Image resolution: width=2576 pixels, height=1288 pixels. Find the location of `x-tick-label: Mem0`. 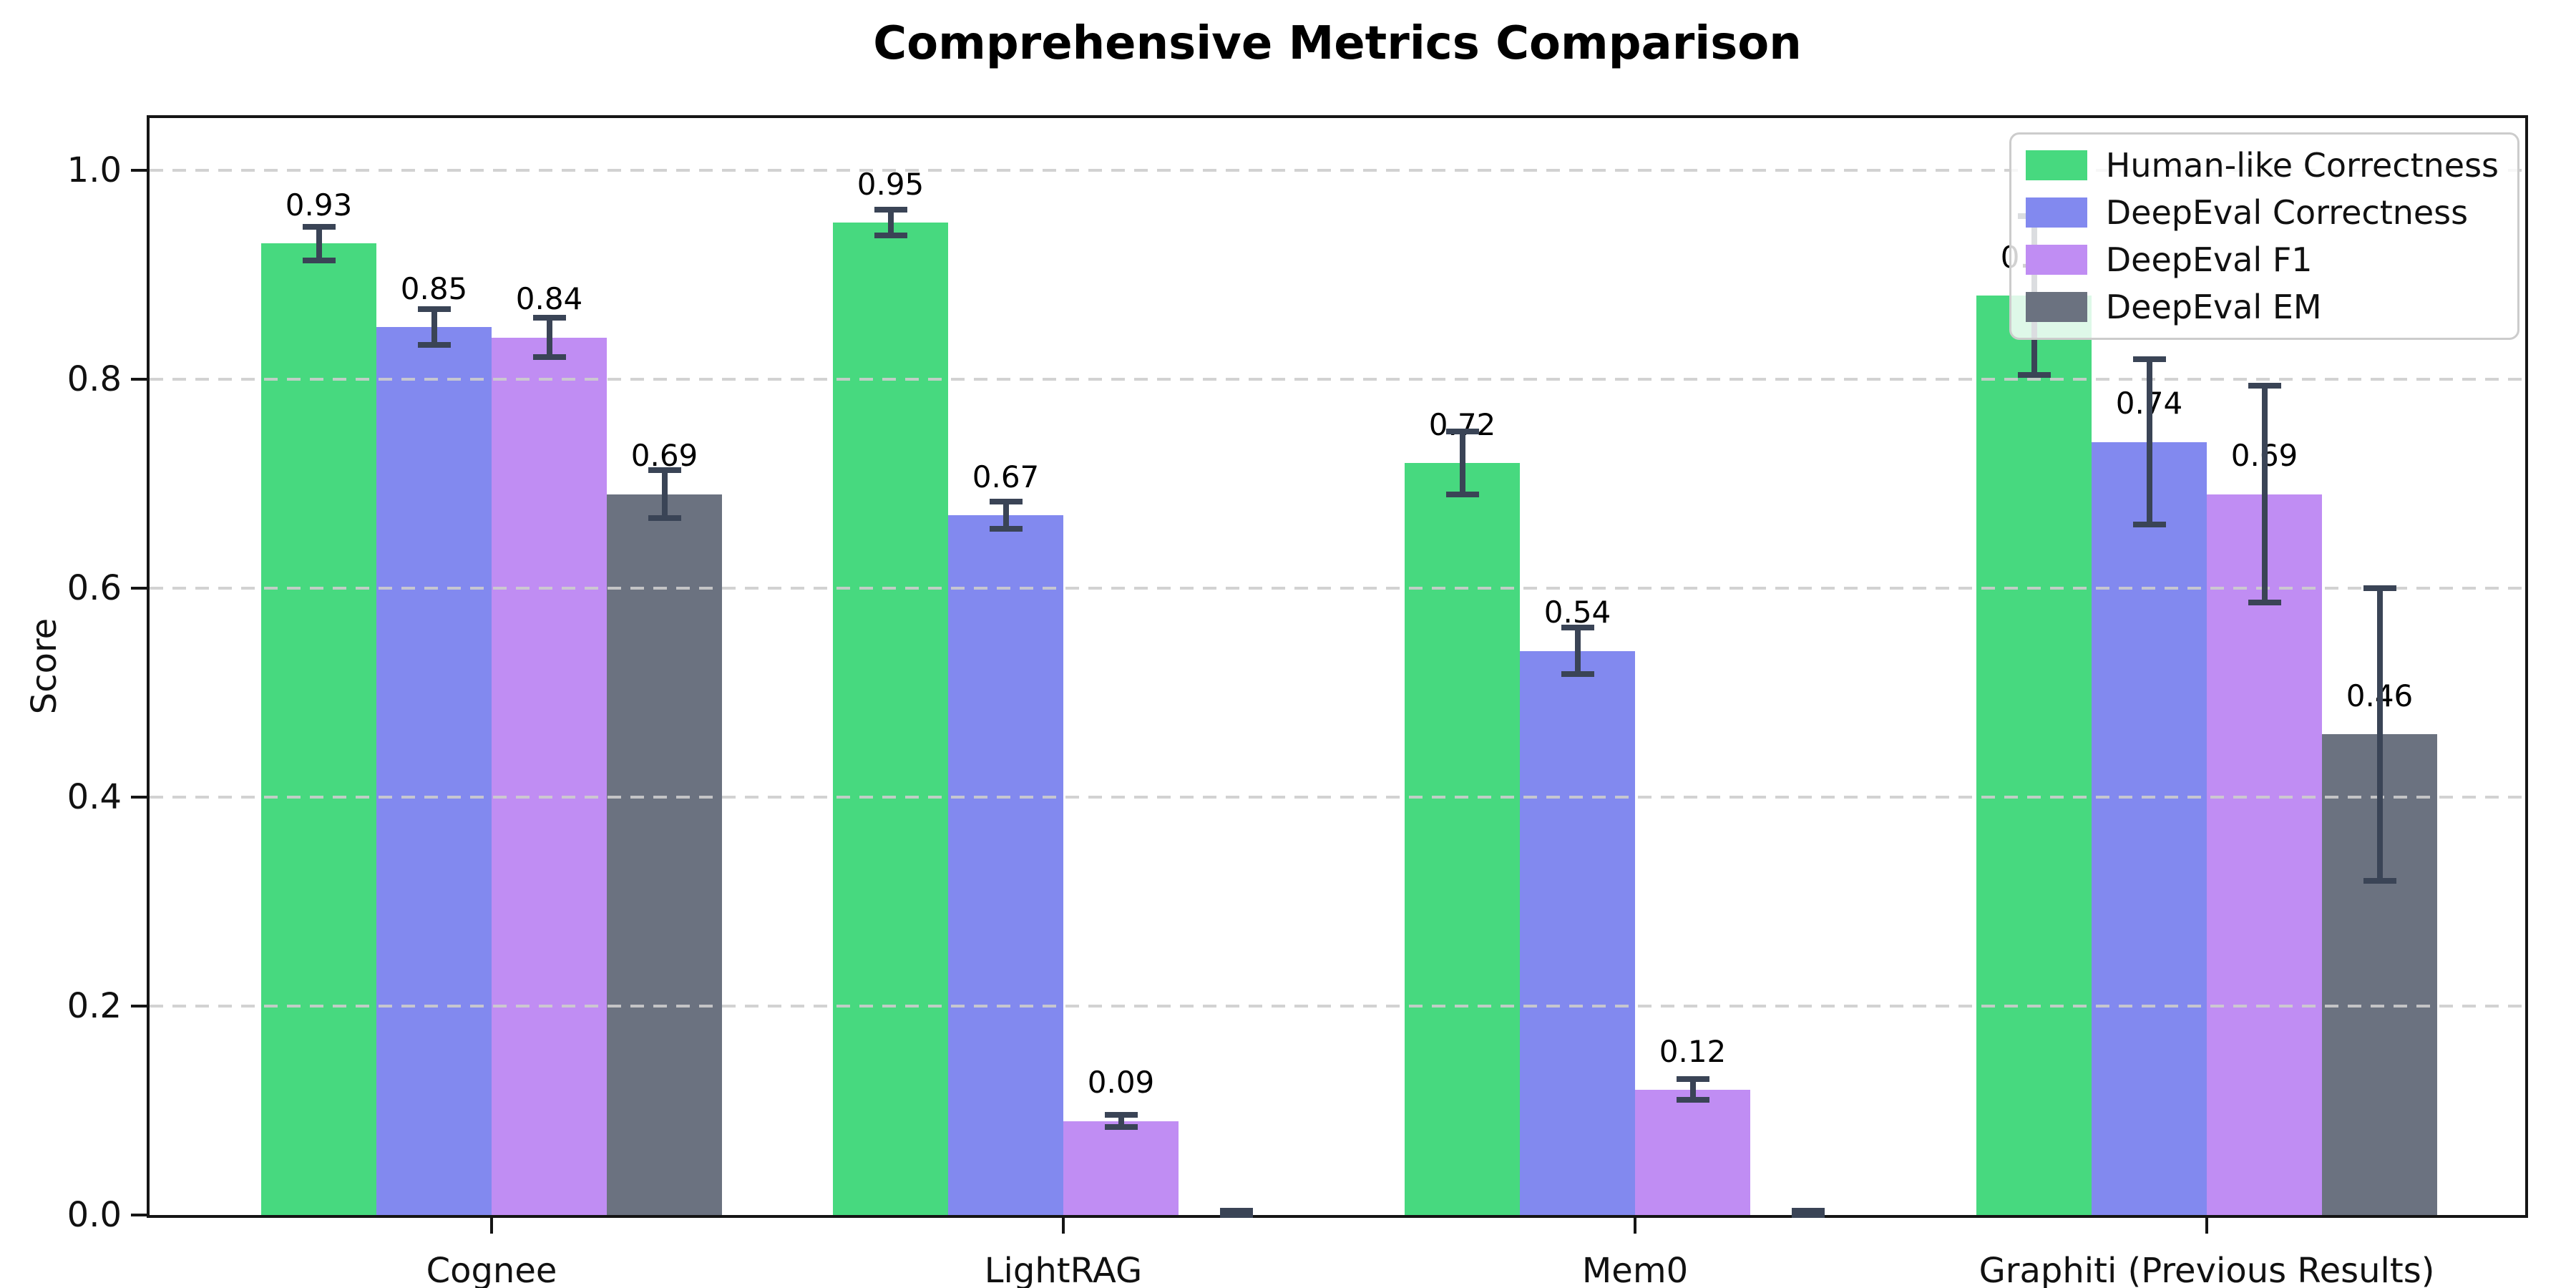

x-tick-label: Mem0 is located at coordinates (1635, 1269).